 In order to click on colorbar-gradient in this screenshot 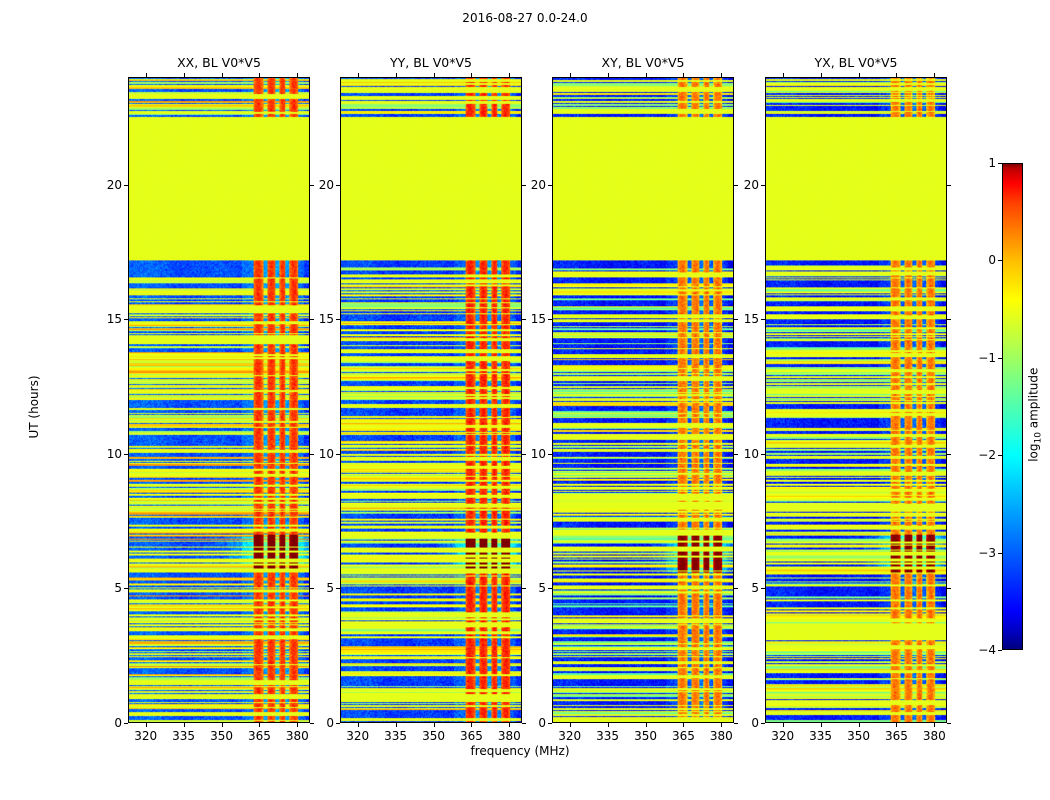, I will do `click(1012, 406)`.